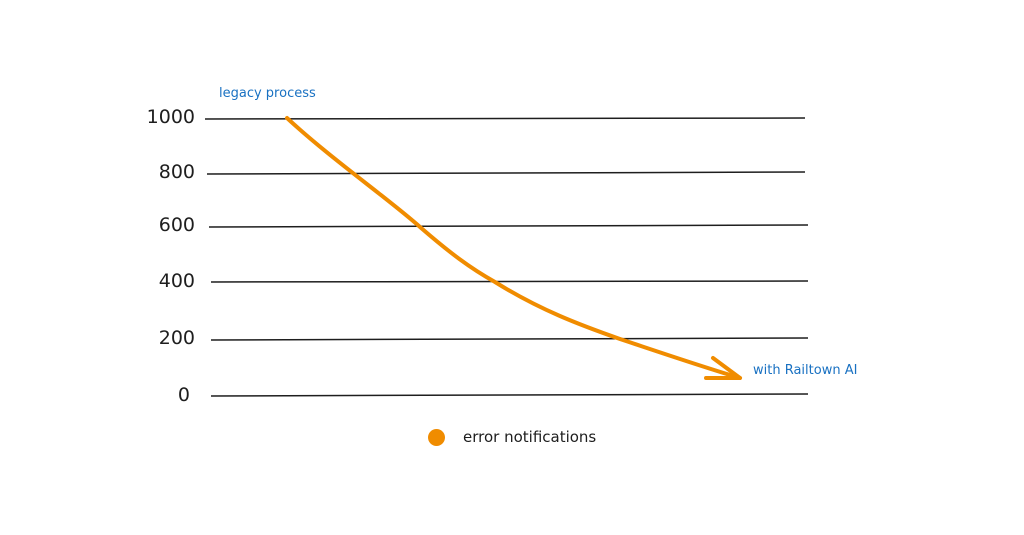 This screenshot has height=535, width=1024. I want to click on y-tick-400: 400, so click(176, 281).